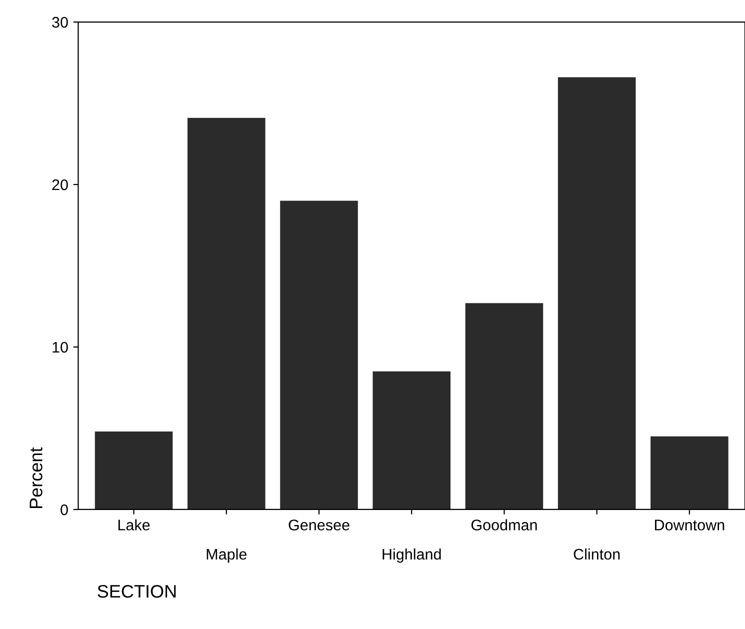  Describe the element at coordinates (134, 524) in the screenshot. I see `x-tick-label: Lake` at that location.